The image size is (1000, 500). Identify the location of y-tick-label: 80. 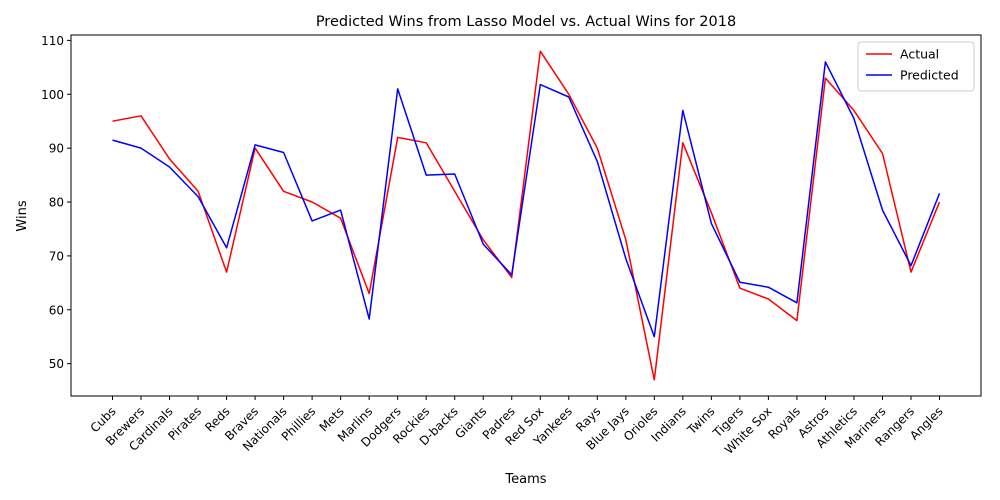
(56, 203).